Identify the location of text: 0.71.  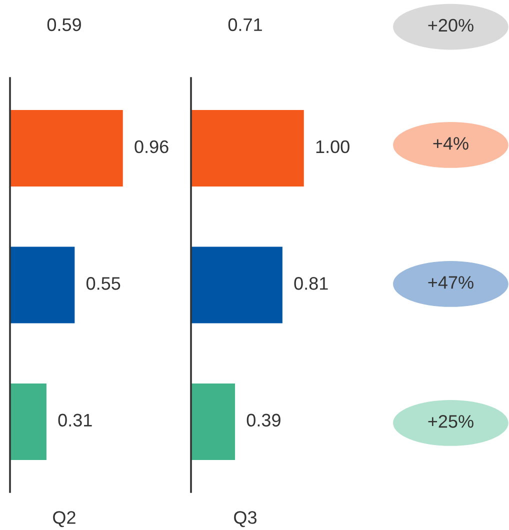
(245, 25).